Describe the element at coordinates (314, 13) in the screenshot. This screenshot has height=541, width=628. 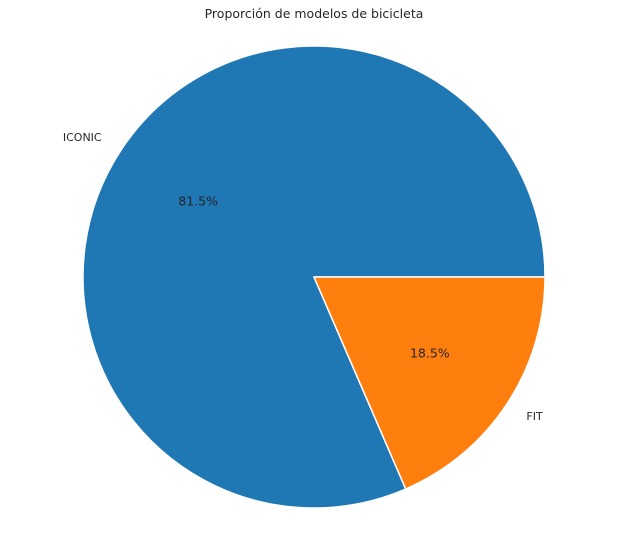
I see `chart-title: Proporción de modelos de bicicleta` at that location.